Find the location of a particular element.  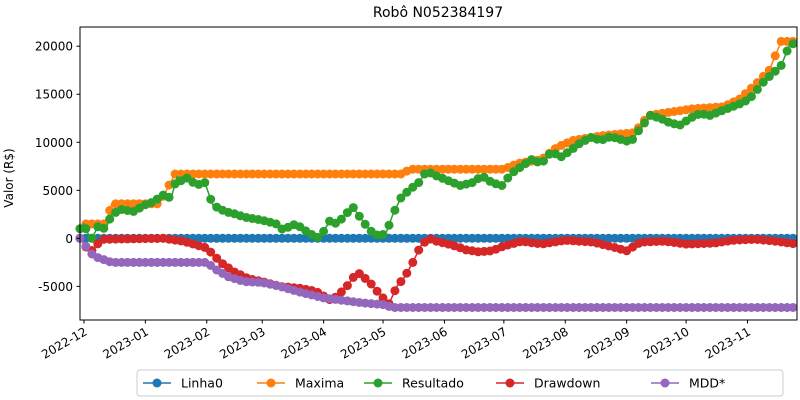

x-tick-label: 2023-02 is located at coordinates (187, 342).